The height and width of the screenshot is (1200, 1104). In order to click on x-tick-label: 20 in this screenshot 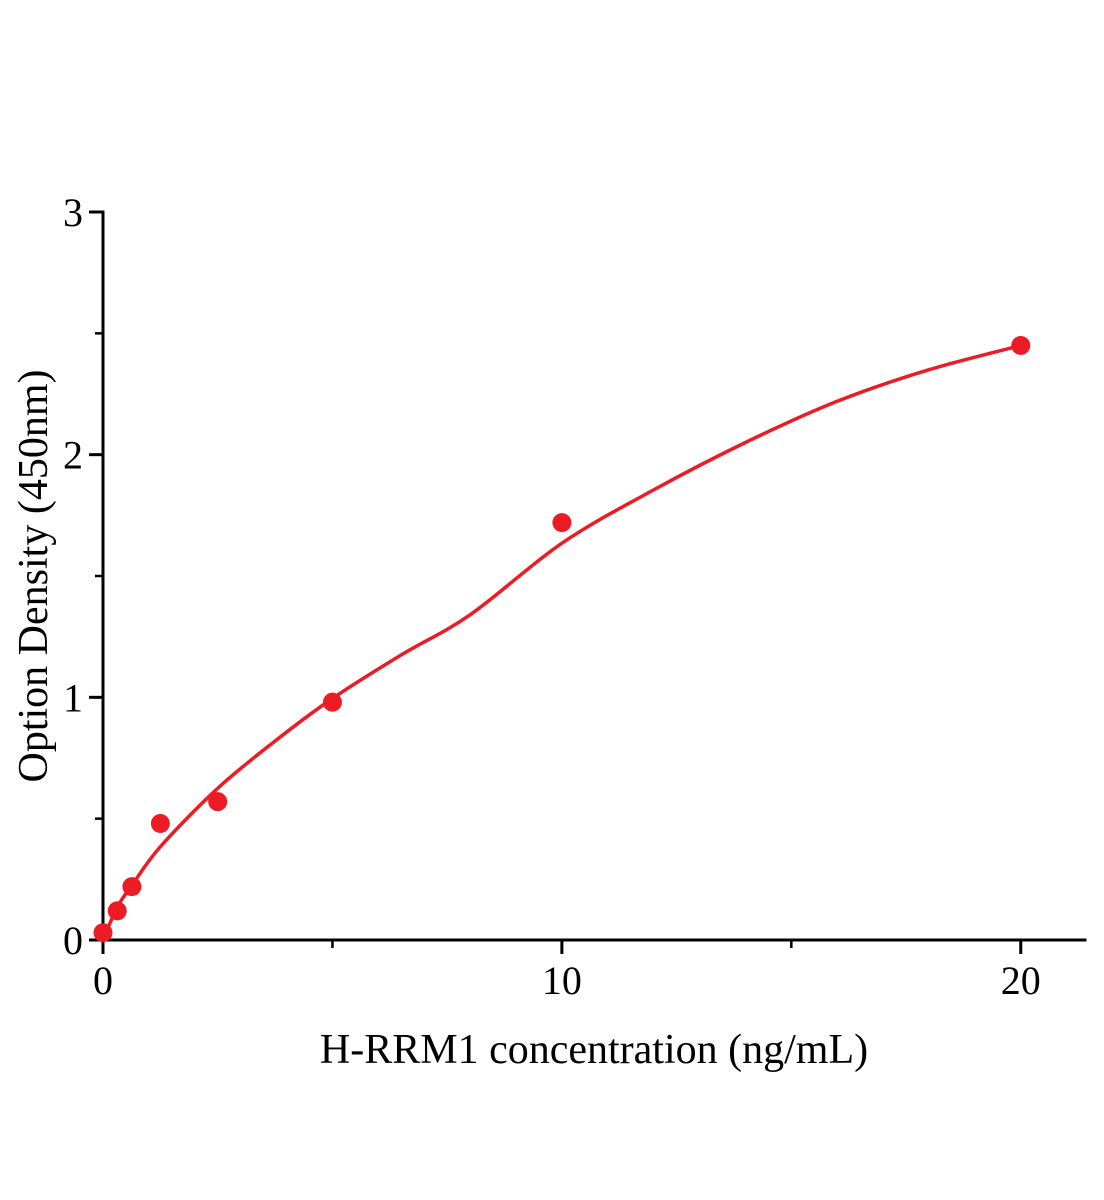, I will do `click(1021, 980)`.